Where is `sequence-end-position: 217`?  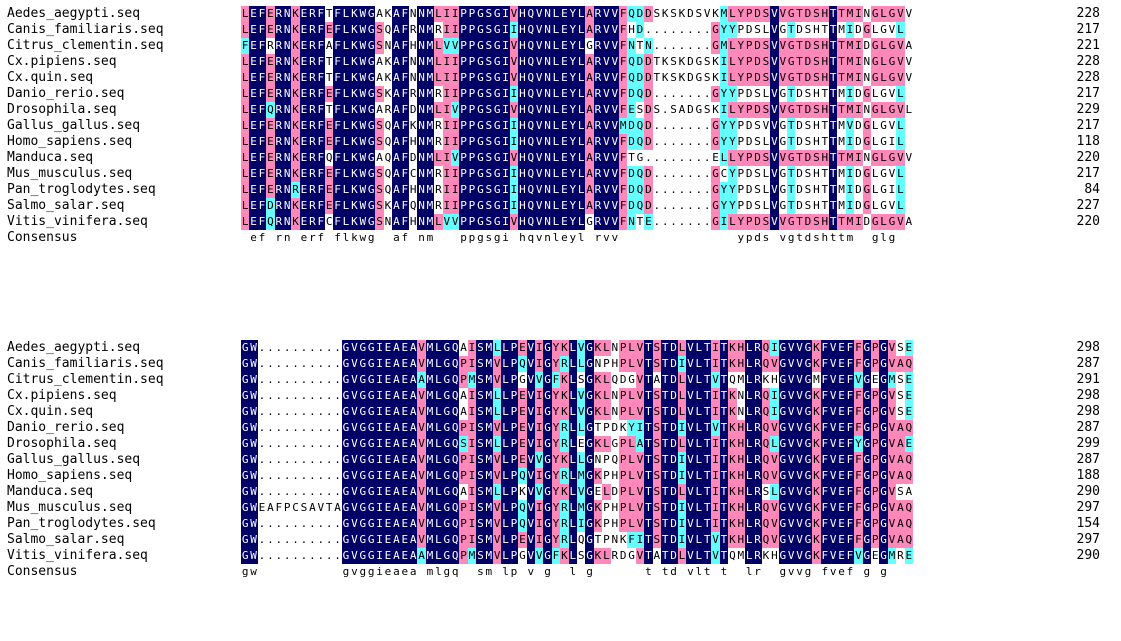 sequence-end-position: 217 is located at coordinates (1088, 93).